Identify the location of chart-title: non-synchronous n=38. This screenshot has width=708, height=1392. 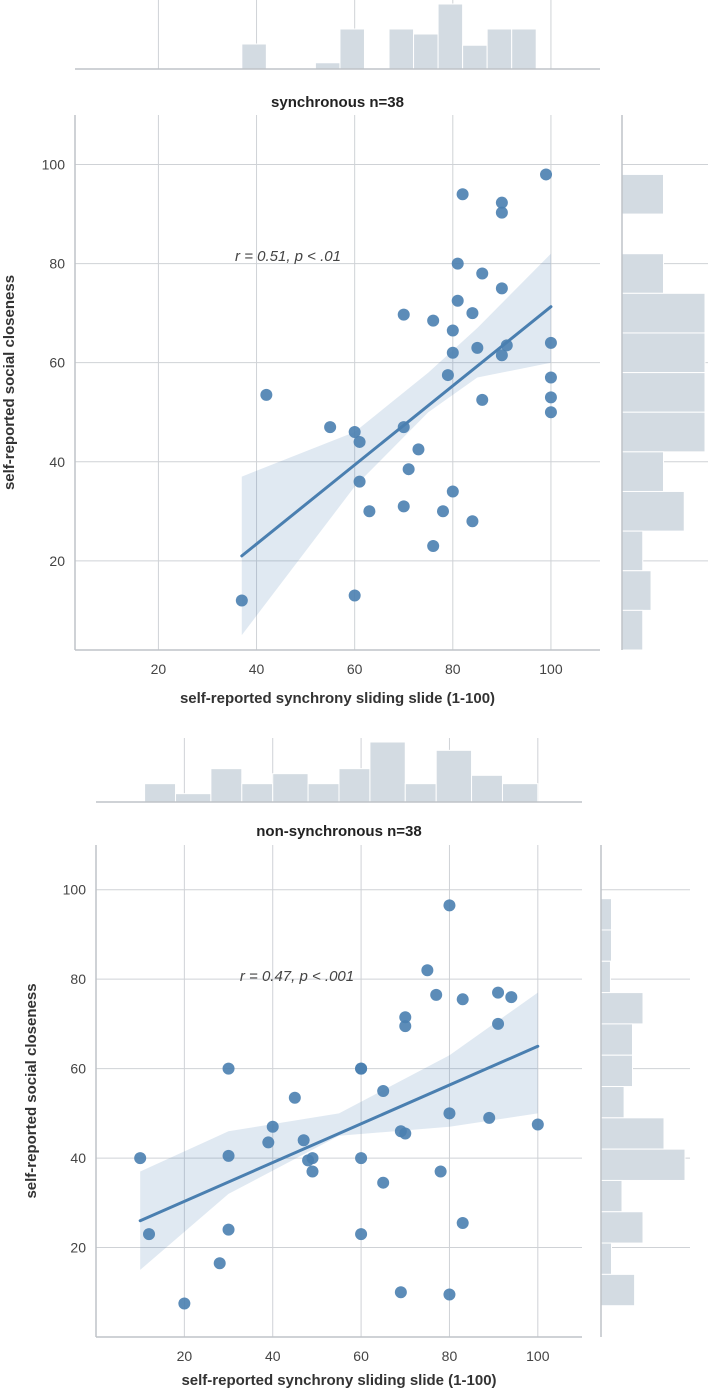
(338, 831).